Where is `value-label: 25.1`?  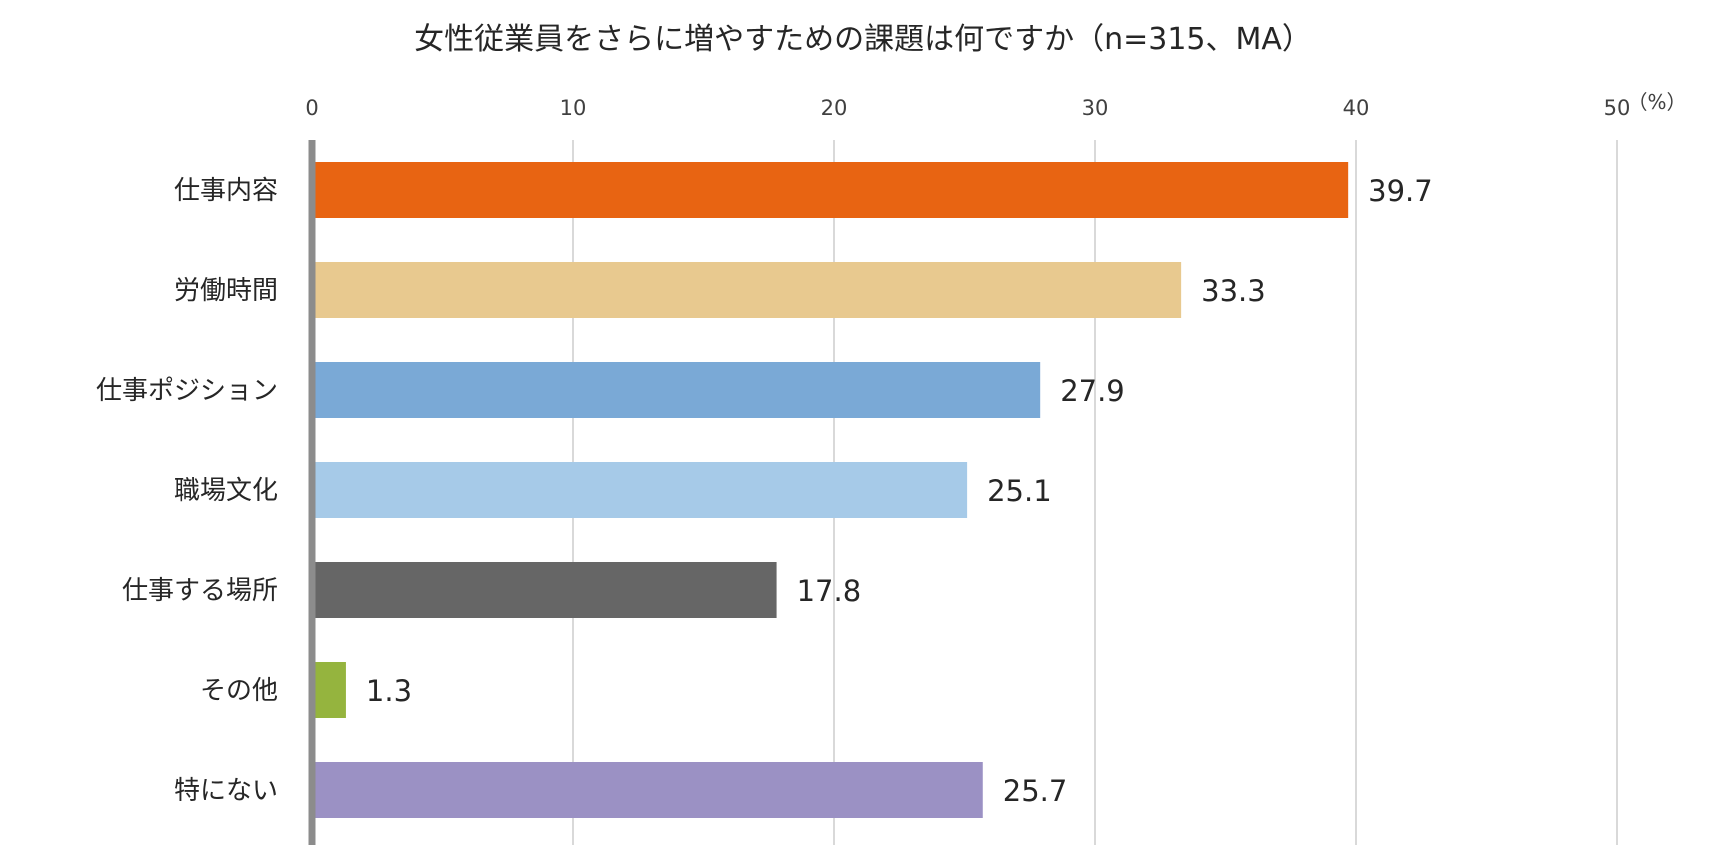 value-label: 25.1 is located at coordinates (1019, 491).